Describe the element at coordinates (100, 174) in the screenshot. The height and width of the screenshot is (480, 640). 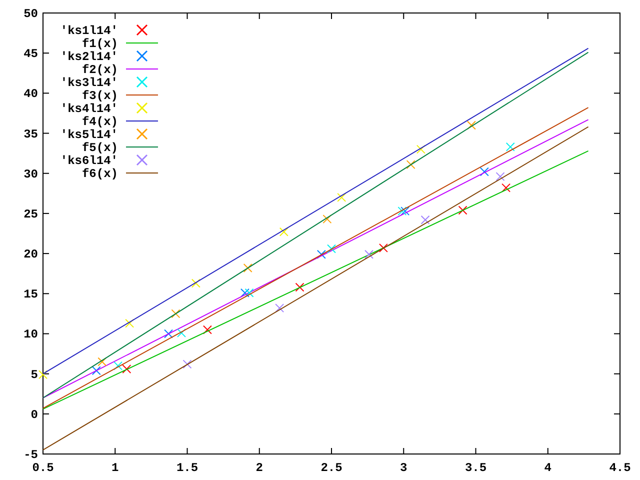
I see `legend-label: f6(x)` at that location.